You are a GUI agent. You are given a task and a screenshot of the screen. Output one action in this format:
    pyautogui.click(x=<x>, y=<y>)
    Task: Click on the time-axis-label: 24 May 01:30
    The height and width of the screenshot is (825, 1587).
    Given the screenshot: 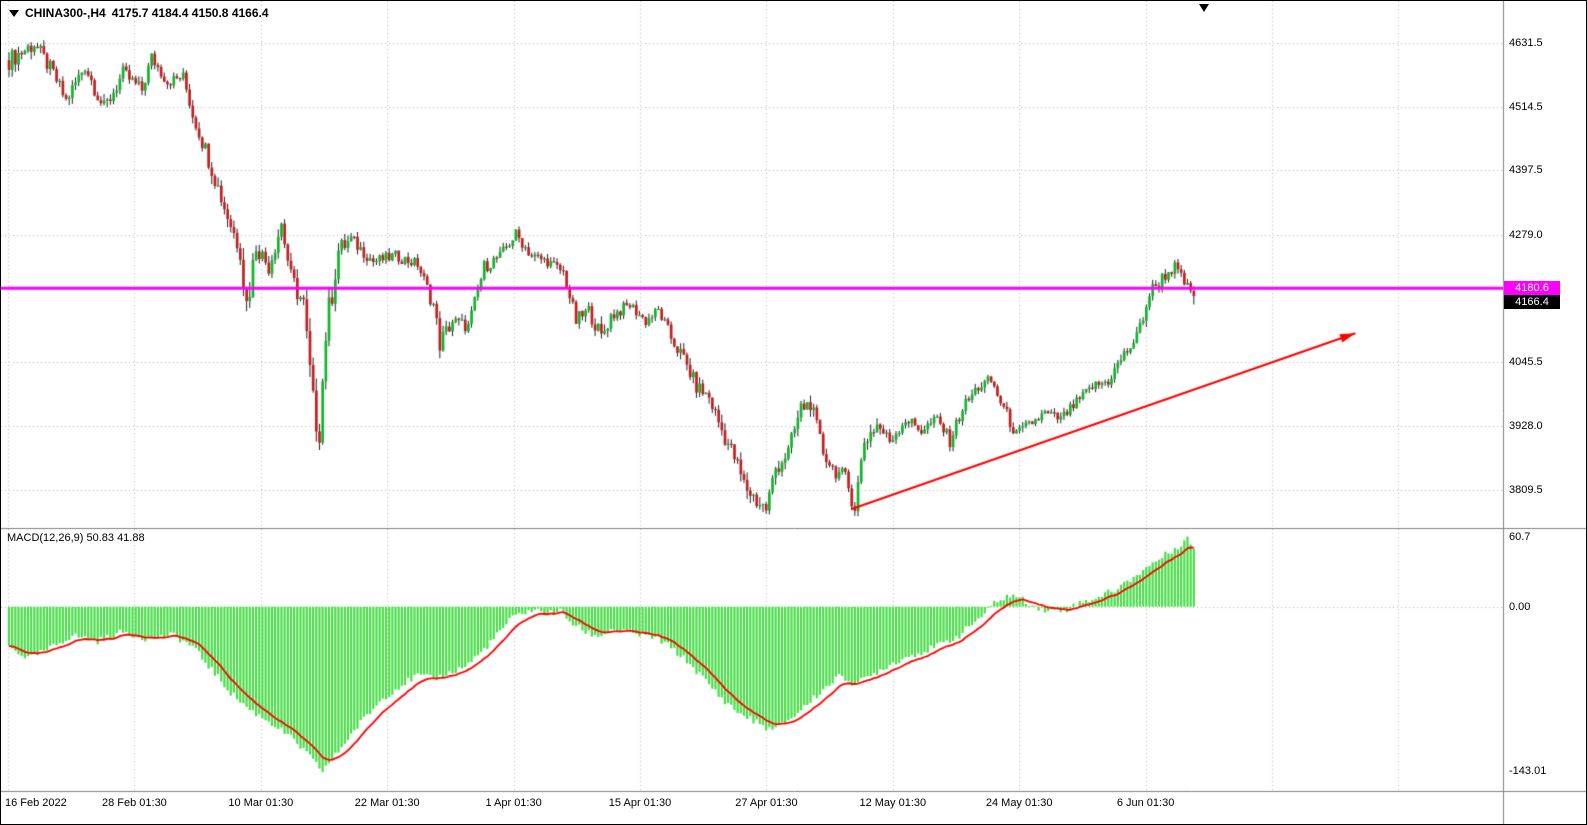 What is the action you would take?
    pyautogui.click(x=1019, y=803)
    